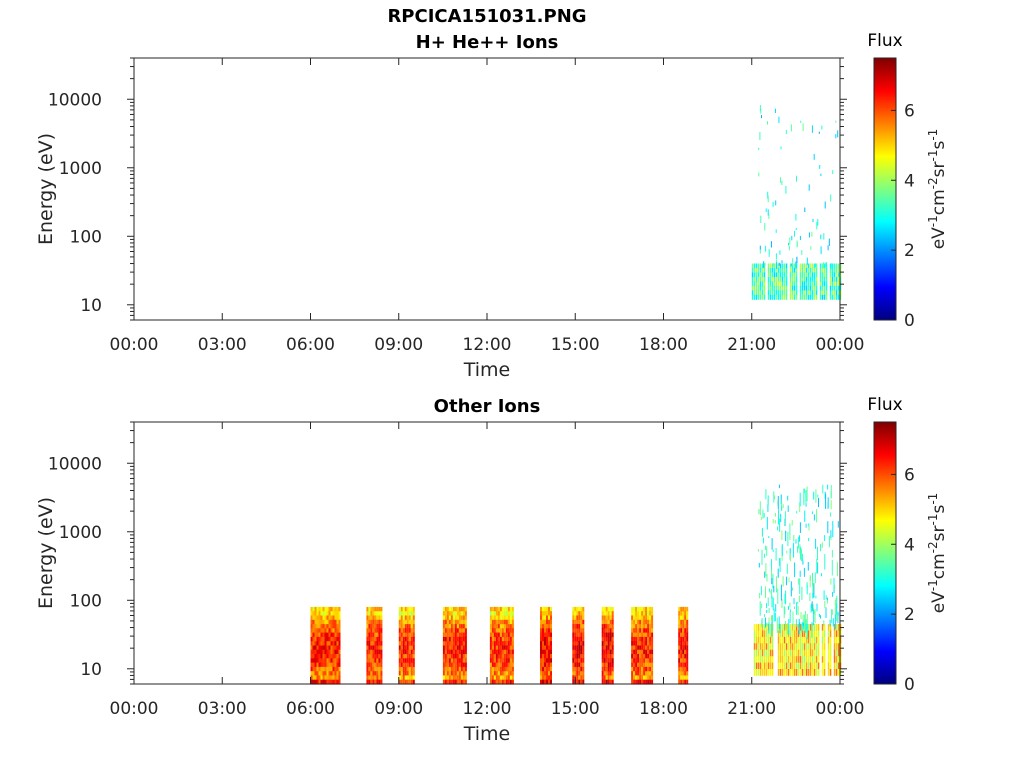  Describe the element at coordinates (796, 202) in the screenshot. I see `heatmap-data` at that location.